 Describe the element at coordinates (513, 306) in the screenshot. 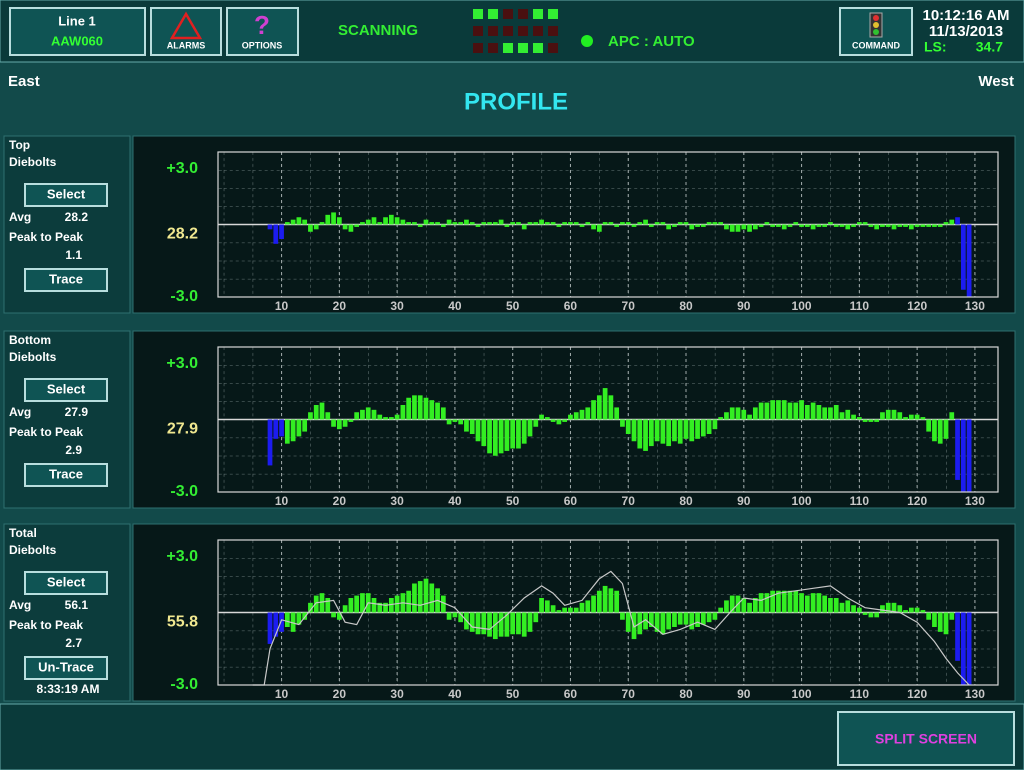

I see `x-tick-label: 50` at that location.